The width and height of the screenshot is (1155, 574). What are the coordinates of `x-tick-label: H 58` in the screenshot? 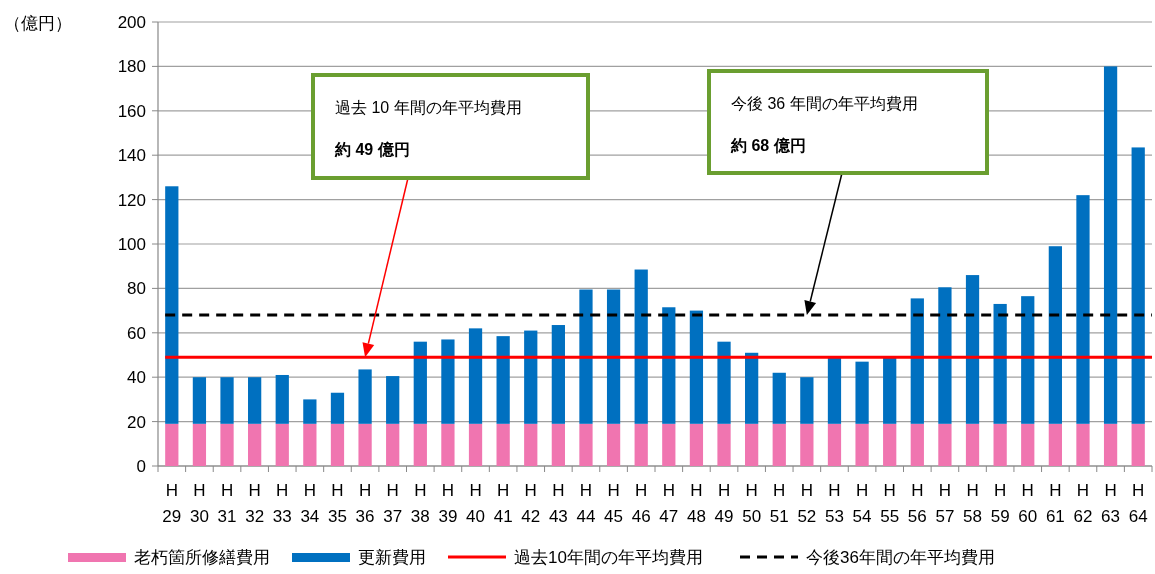 It's located at (972, 503).